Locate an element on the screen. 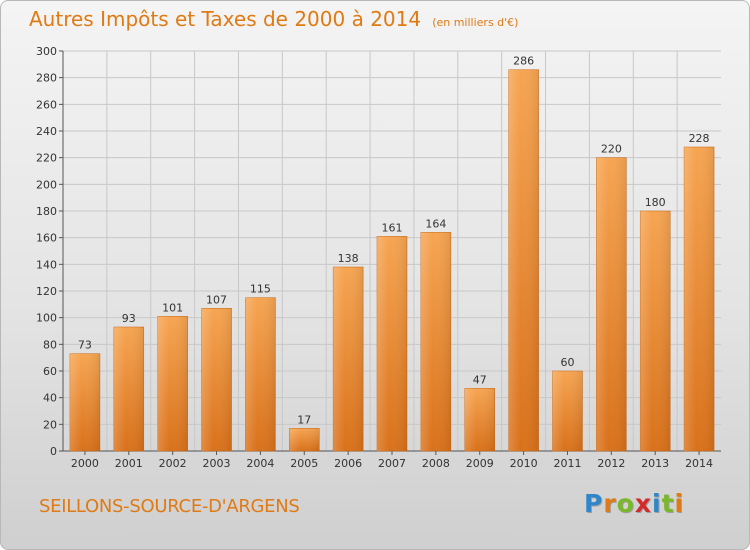 The width and height of the screenshot is (750, 550). y-tick-label: 200 is located at coordinates (46, 184).